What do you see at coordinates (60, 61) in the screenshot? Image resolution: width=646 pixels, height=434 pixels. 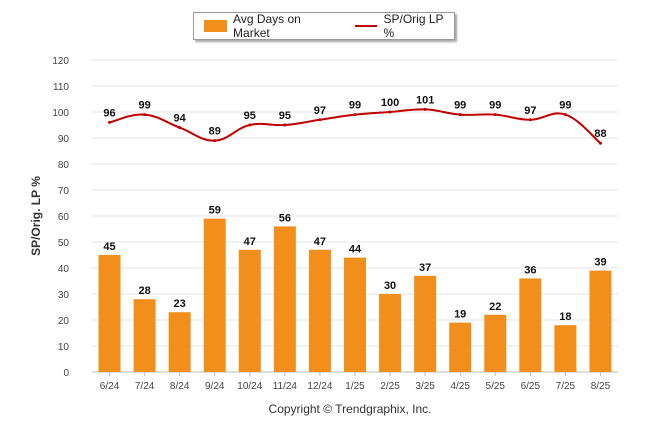 I see `y-tick-label: 120` at bounding box center [60, 61].